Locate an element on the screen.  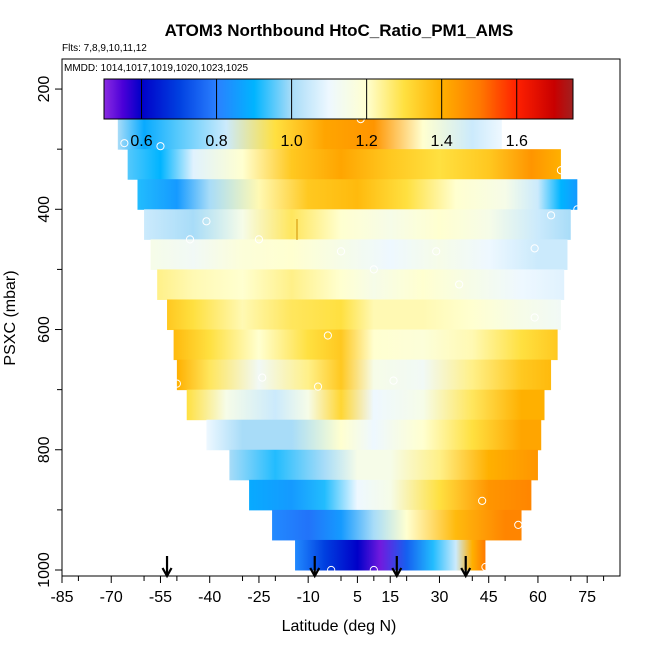
x-tick-label: 15 is located at coordinates (390, 597).